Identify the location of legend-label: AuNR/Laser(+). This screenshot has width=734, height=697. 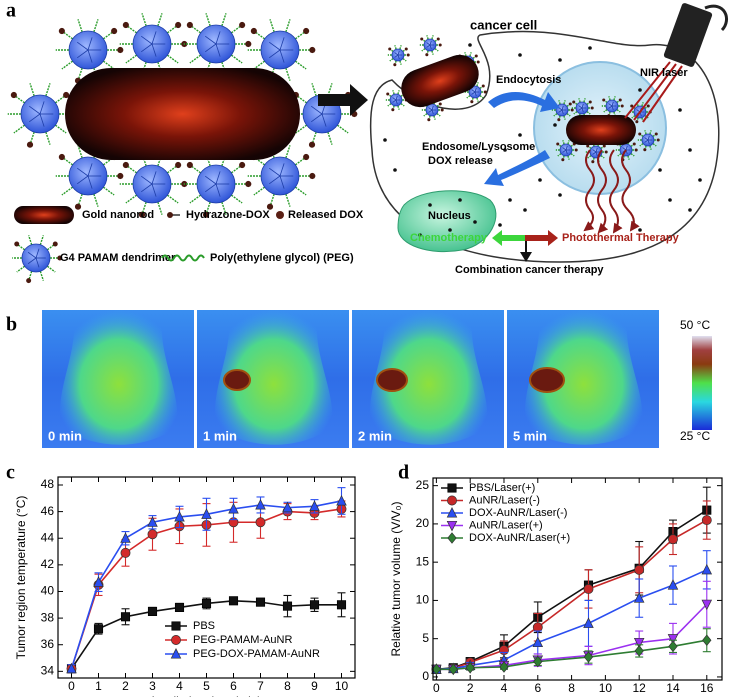
(506, 525).